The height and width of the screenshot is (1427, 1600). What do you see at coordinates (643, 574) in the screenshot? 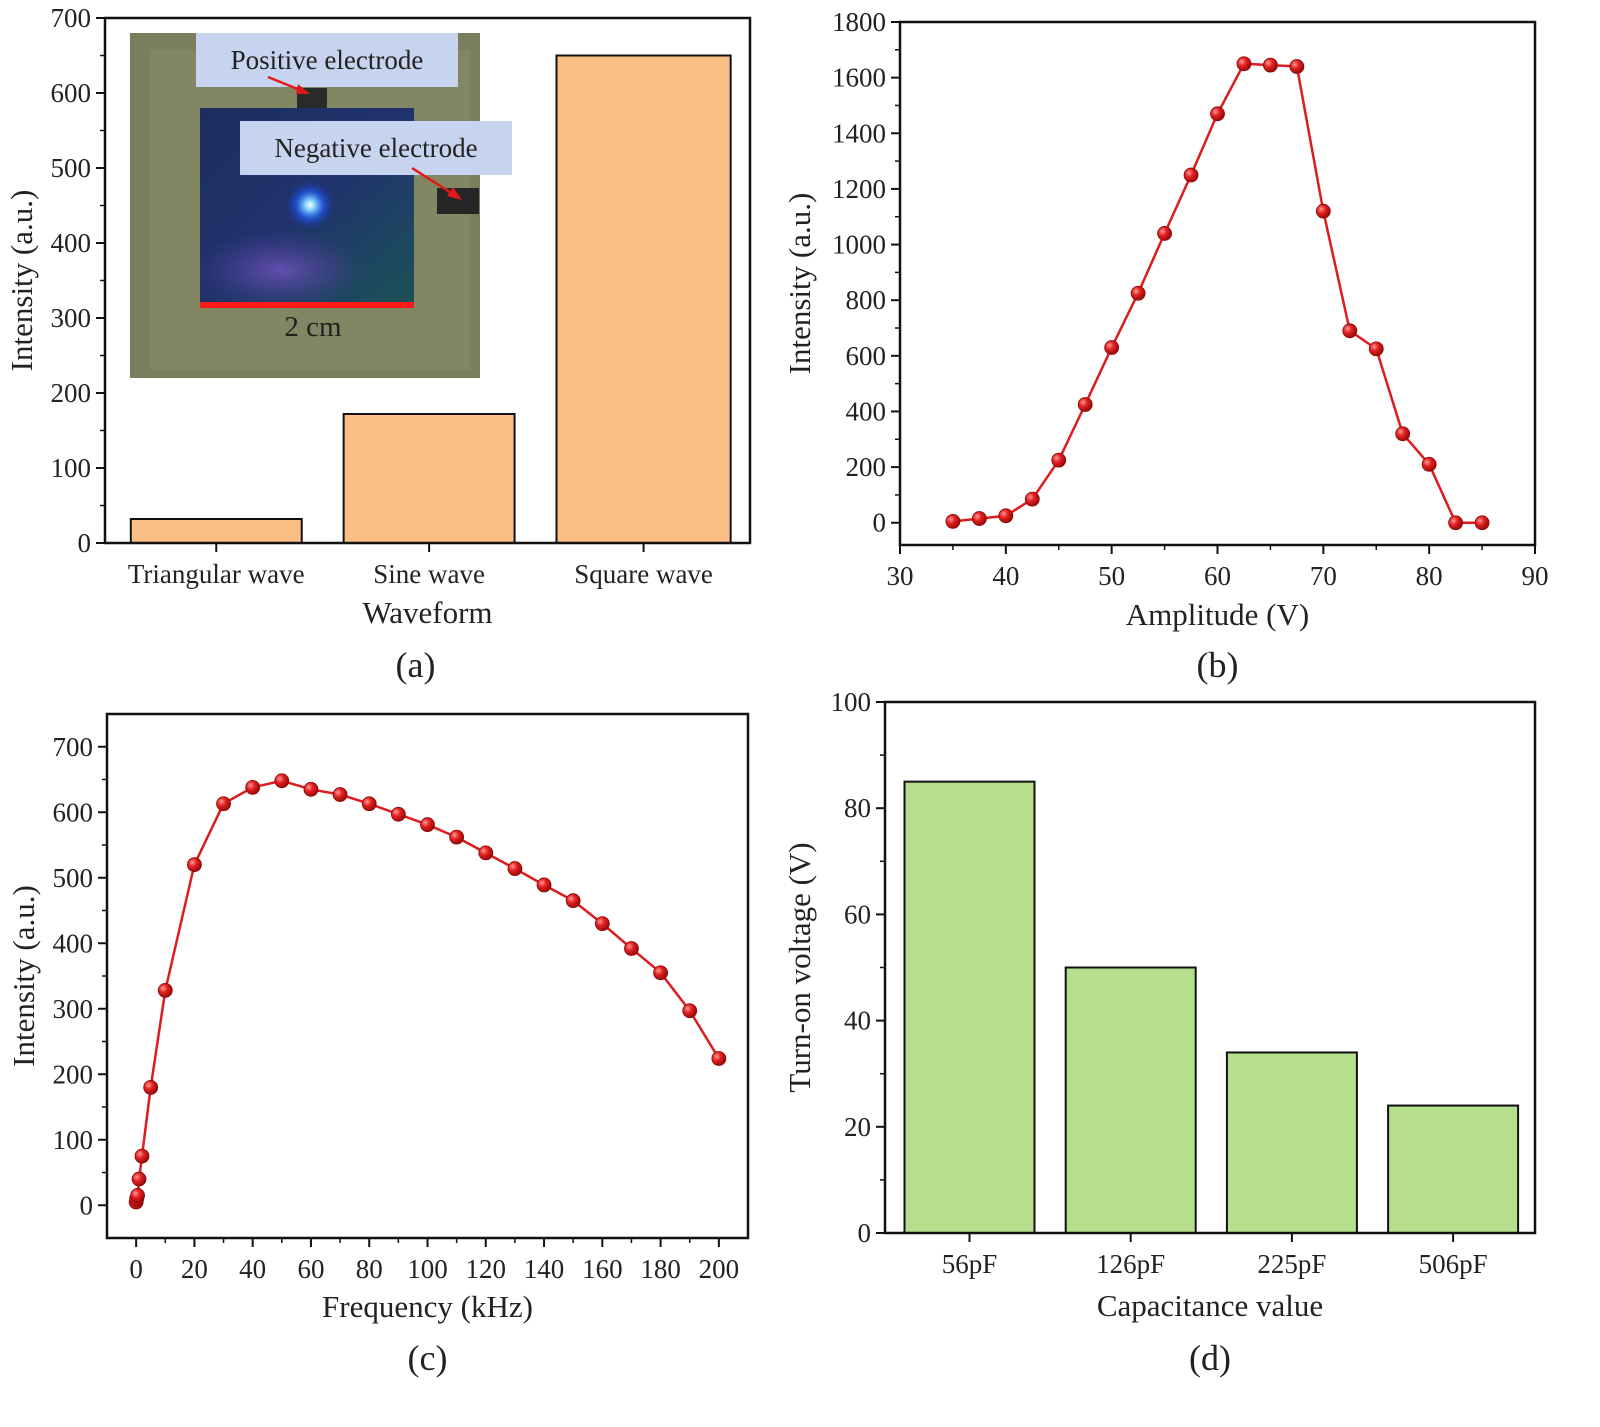
I see `x-tick-label: Square wave` at bounding box center [643, 574].